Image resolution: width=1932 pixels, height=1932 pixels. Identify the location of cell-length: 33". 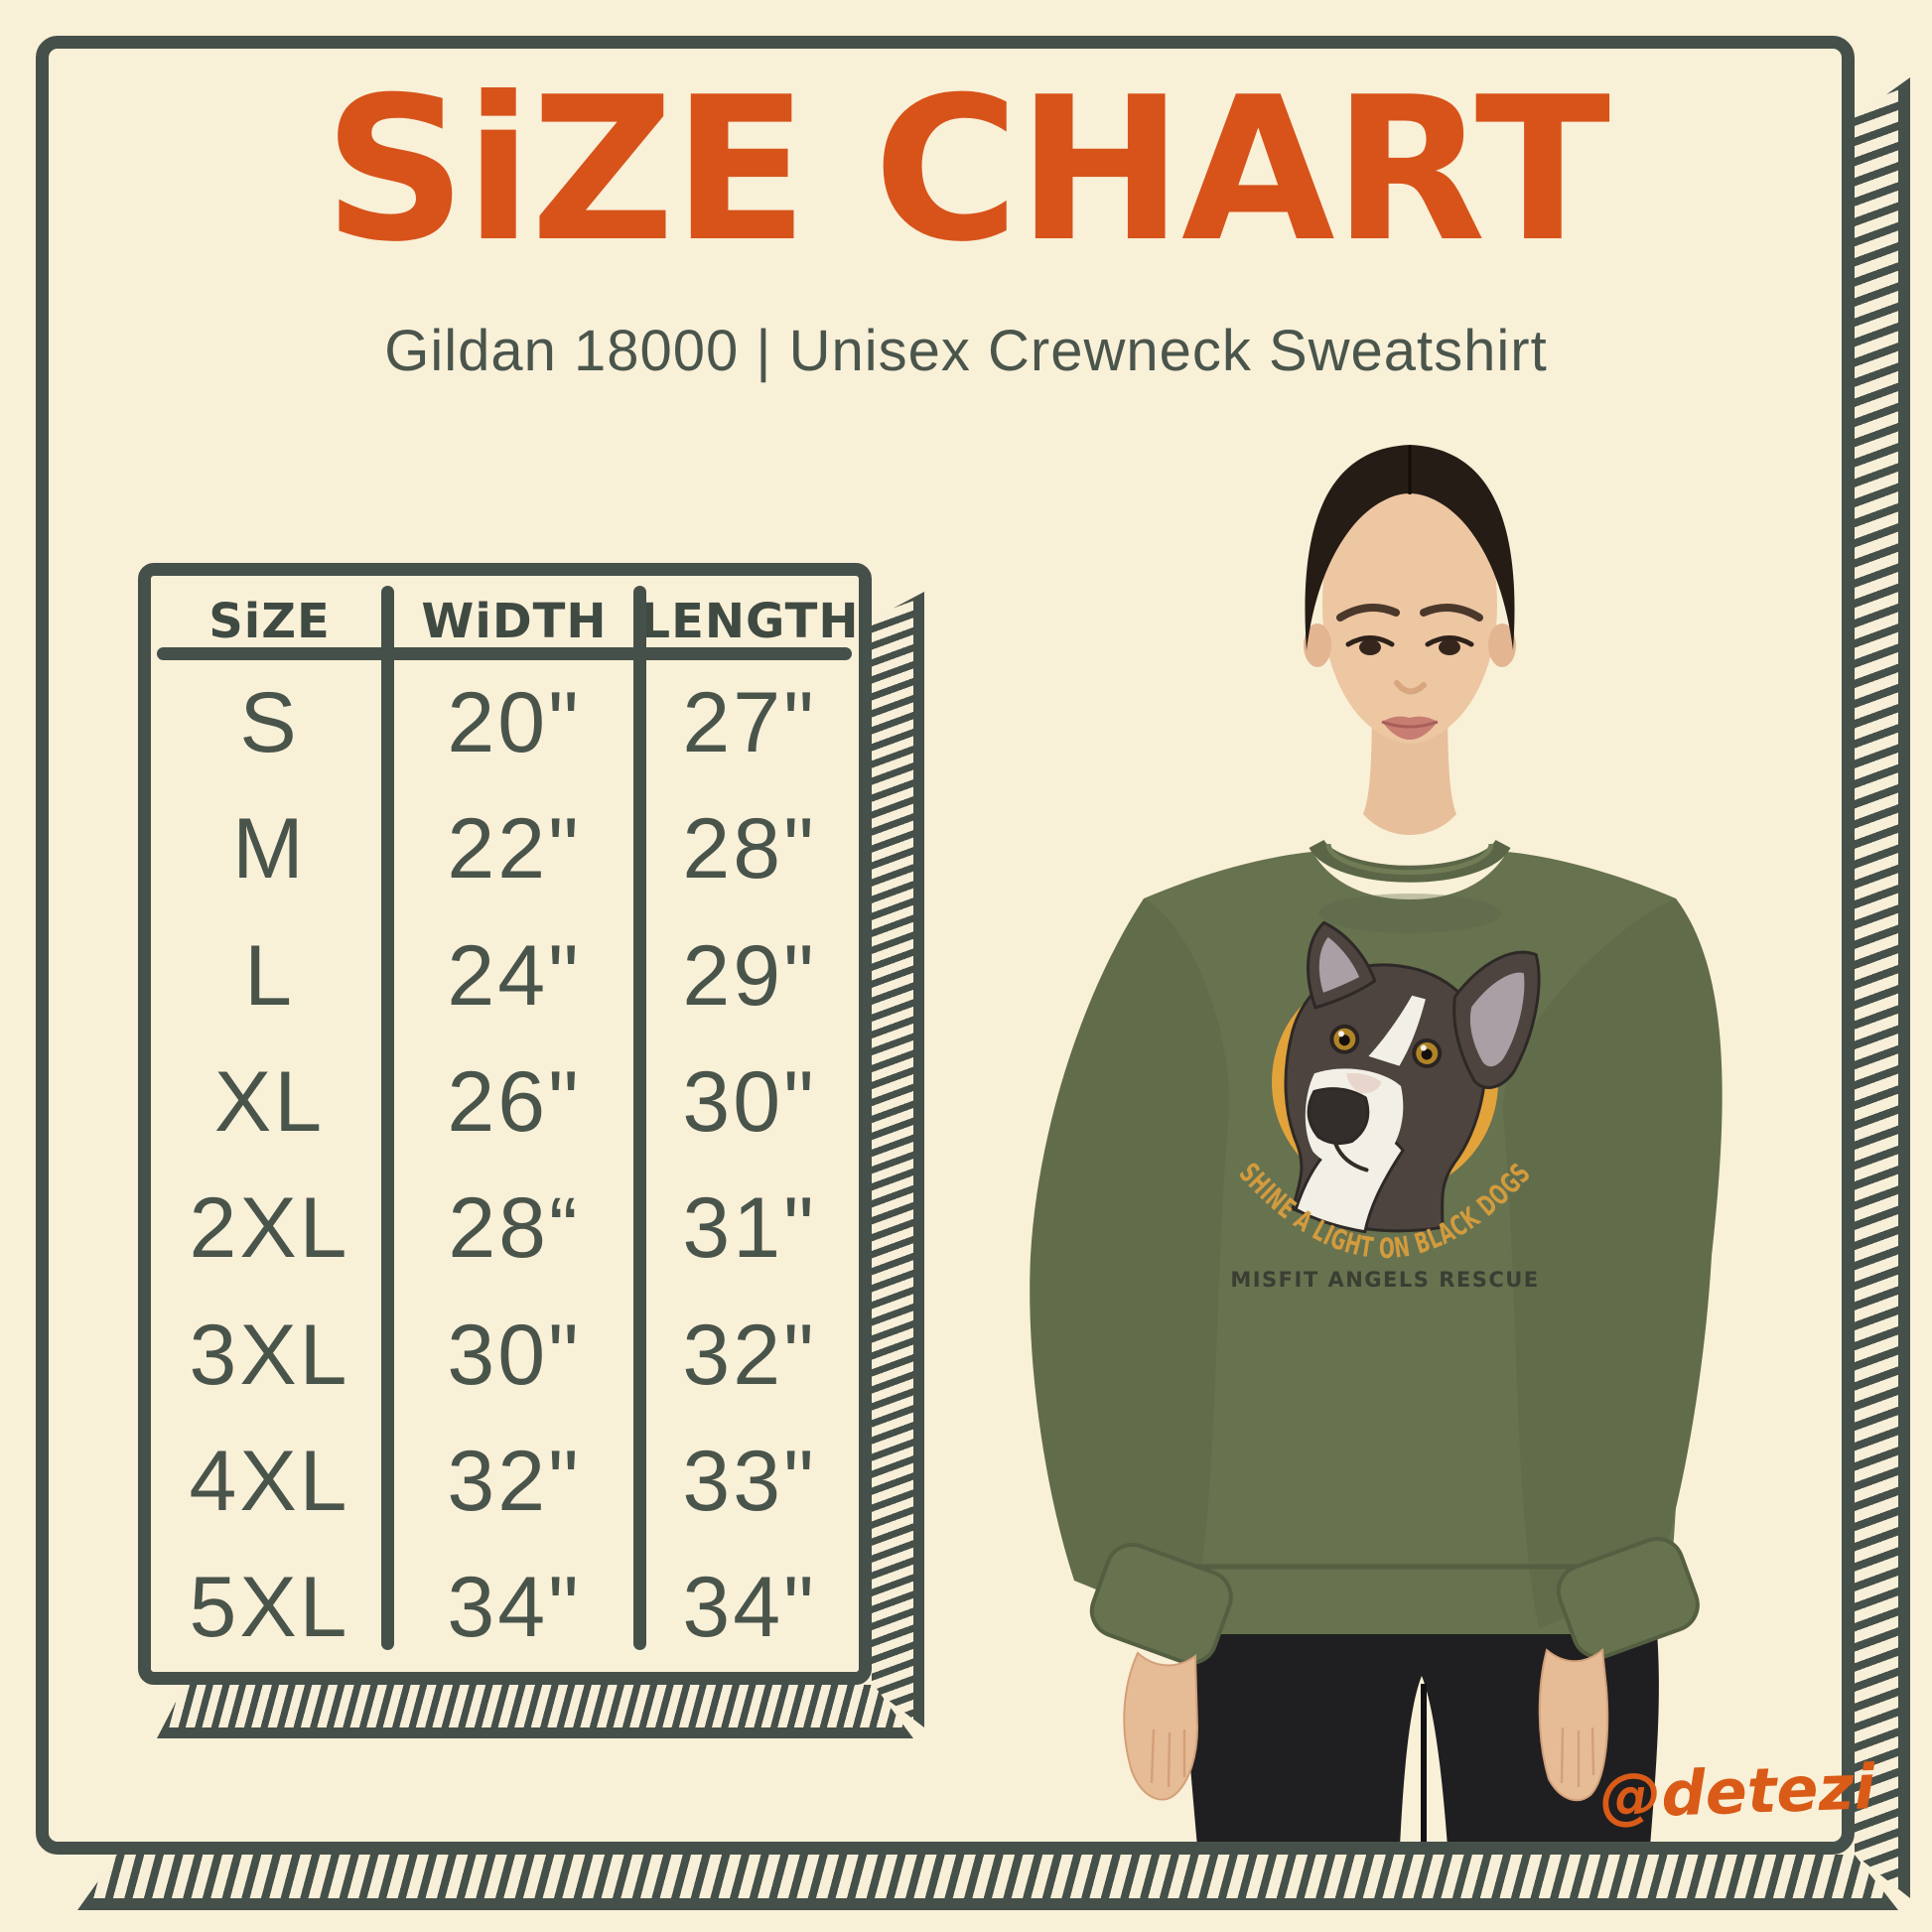
(749, 1481).